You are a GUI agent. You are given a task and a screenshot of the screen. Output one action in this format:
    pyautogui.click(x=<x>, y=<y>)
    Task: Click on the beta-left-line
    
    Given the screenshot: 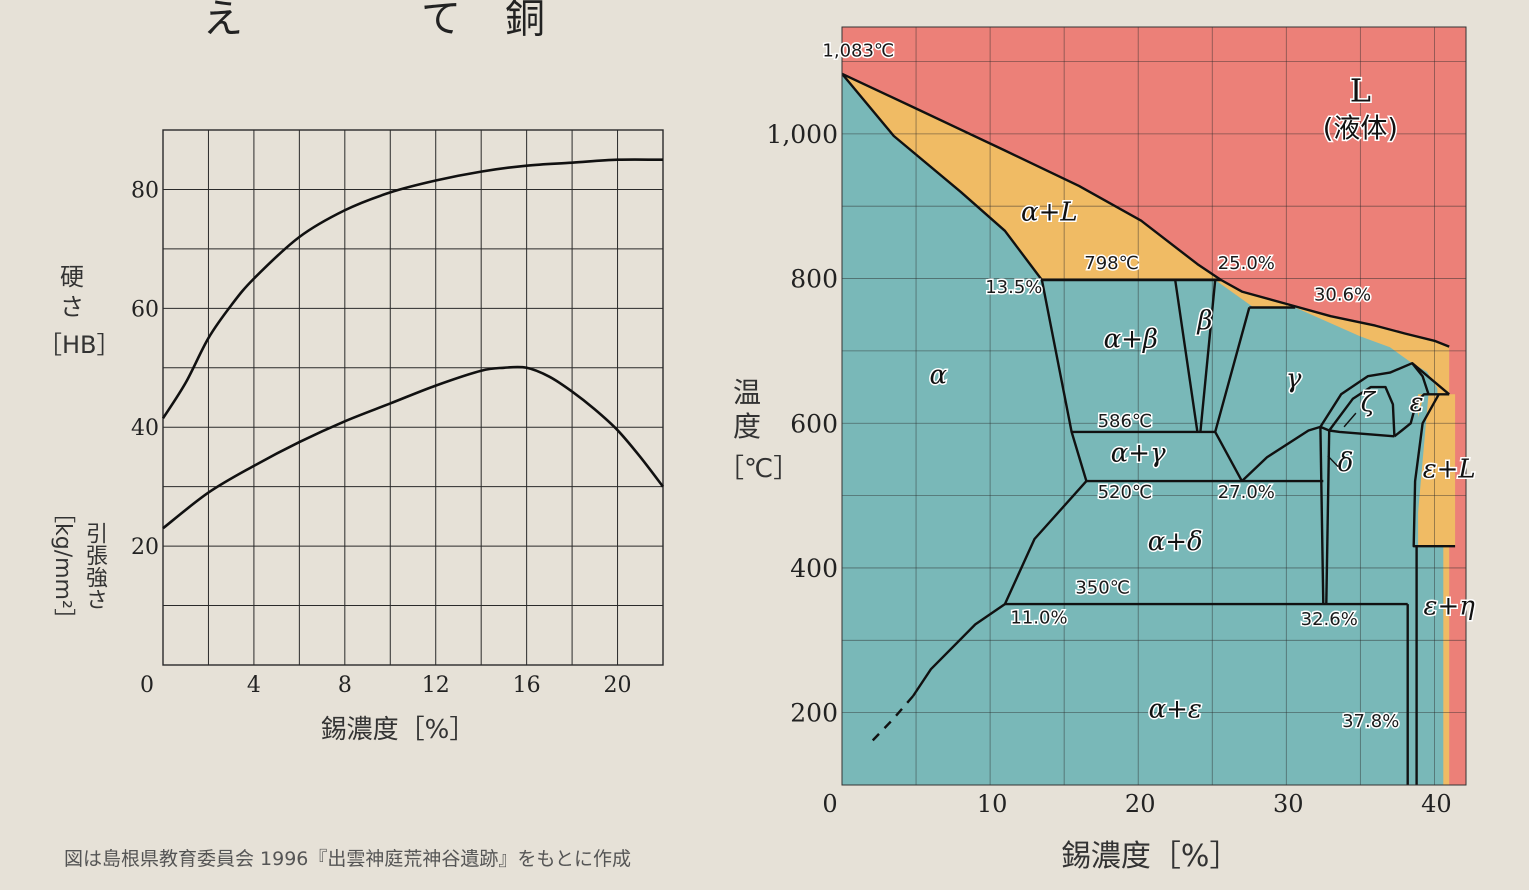 What is the action you would take?
    pyautogui.click(x=1186, y=356)
    